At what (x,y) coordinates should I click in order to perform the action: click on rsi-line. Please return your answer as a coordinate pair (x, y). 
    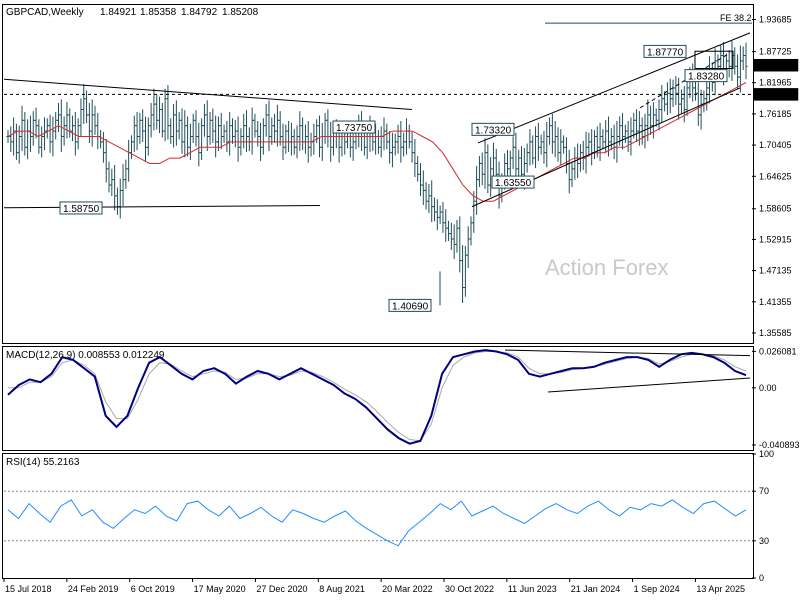
    Looking at the image, I should click on (377, 523).